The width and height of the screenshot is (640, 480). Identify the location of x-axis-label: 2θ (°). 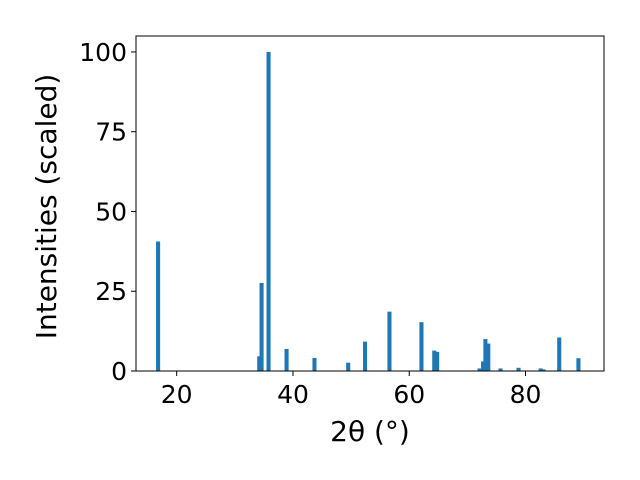
(370, 431).